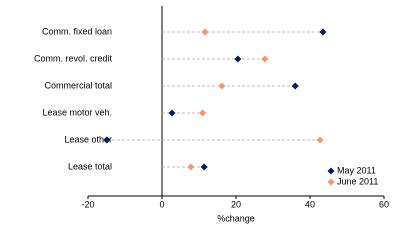 The image size is (397, 240). I want to click on y-tick-label: Comm. fixed loan, so click(77, 31).